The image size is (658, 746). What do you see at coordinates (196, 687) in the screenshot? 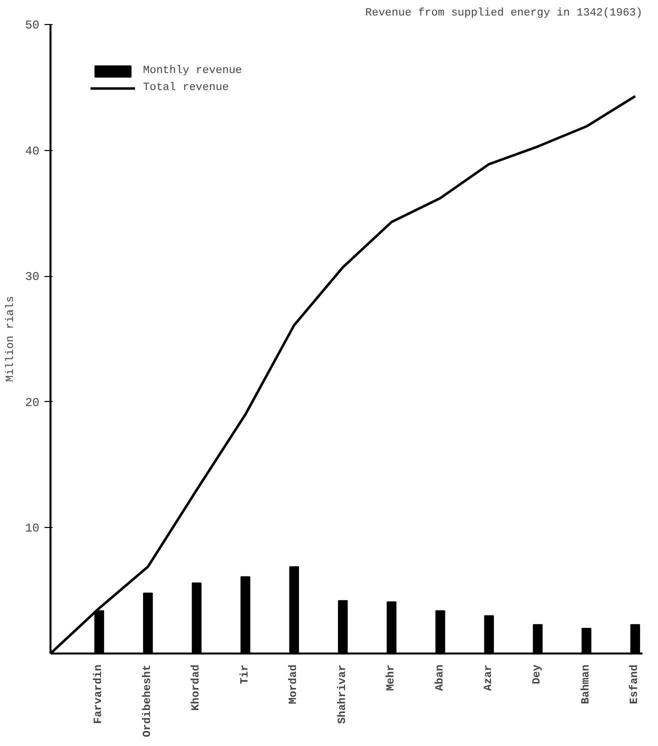
I see `x-tick-label: Khordad` at bounding box center [196, 687].